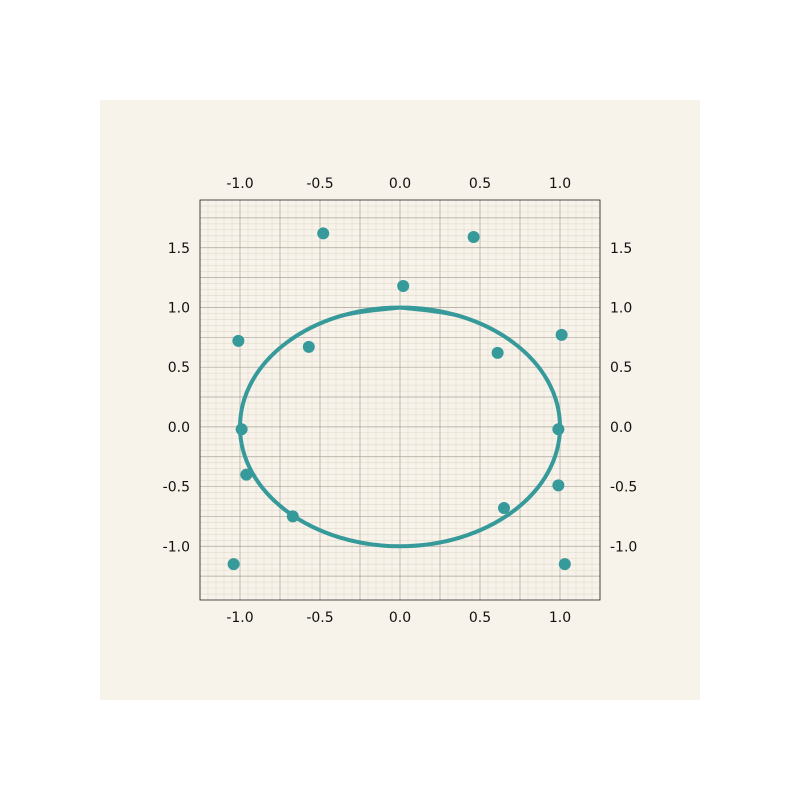 The image size is (800, 800). Describe the element at coordinates (480, 618) in the screenshot. I see `x-tick-label-bottom: 0.5` at that location.